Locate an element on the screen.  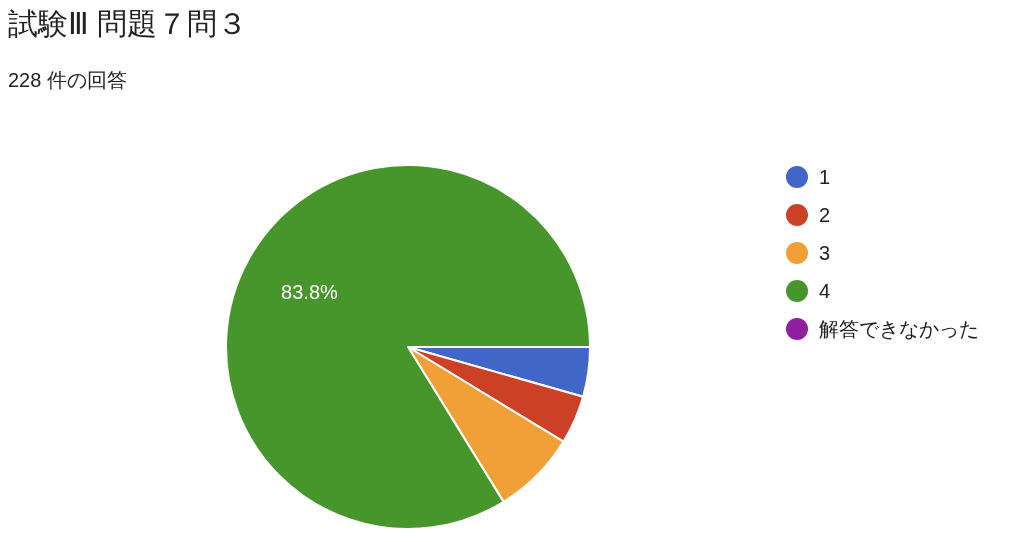
chart-subtitle: 228 件の回答 is located at coordinates (67, 80).